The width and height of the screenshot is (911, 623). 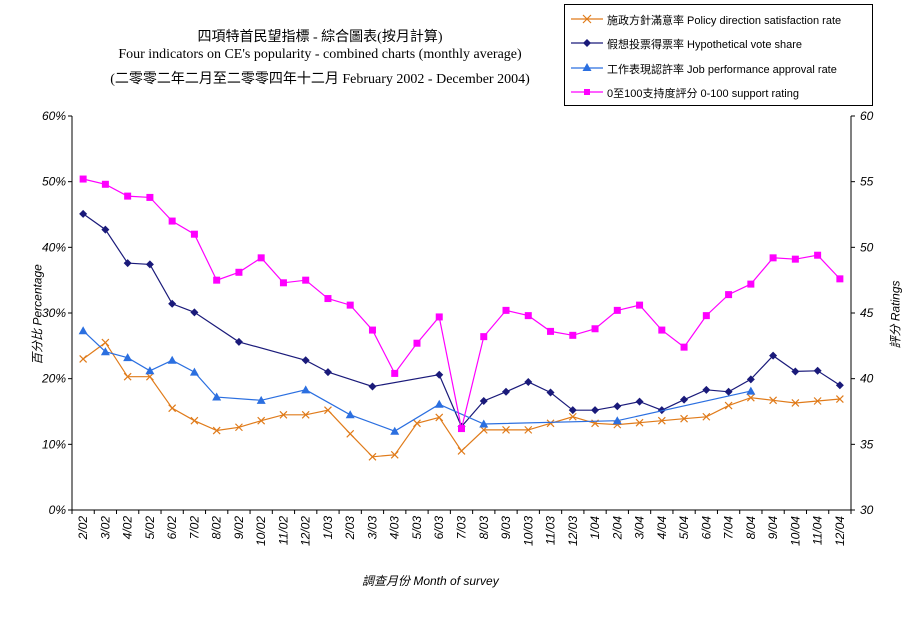 I want to click on y-tick-left-label: 20%, so click(x=53, y=379).